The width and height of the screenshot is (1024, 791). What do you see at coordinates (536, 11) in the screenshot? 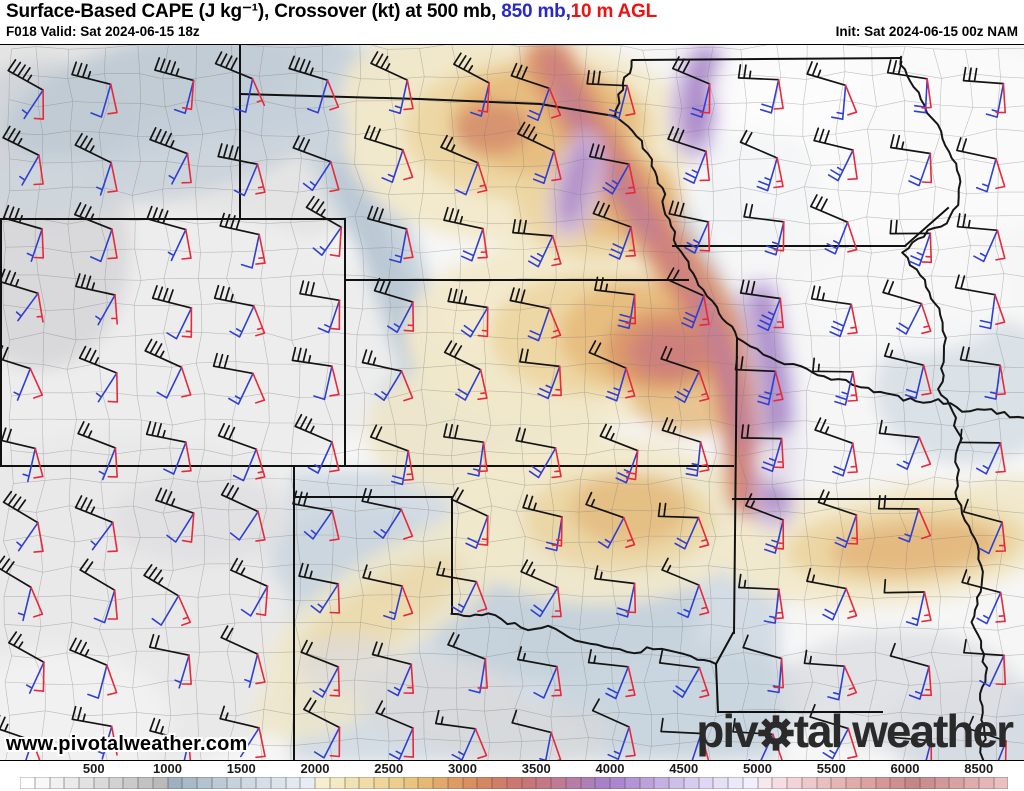
I see `title-850mb: 850 mb,` at bounding box center [536, 11].